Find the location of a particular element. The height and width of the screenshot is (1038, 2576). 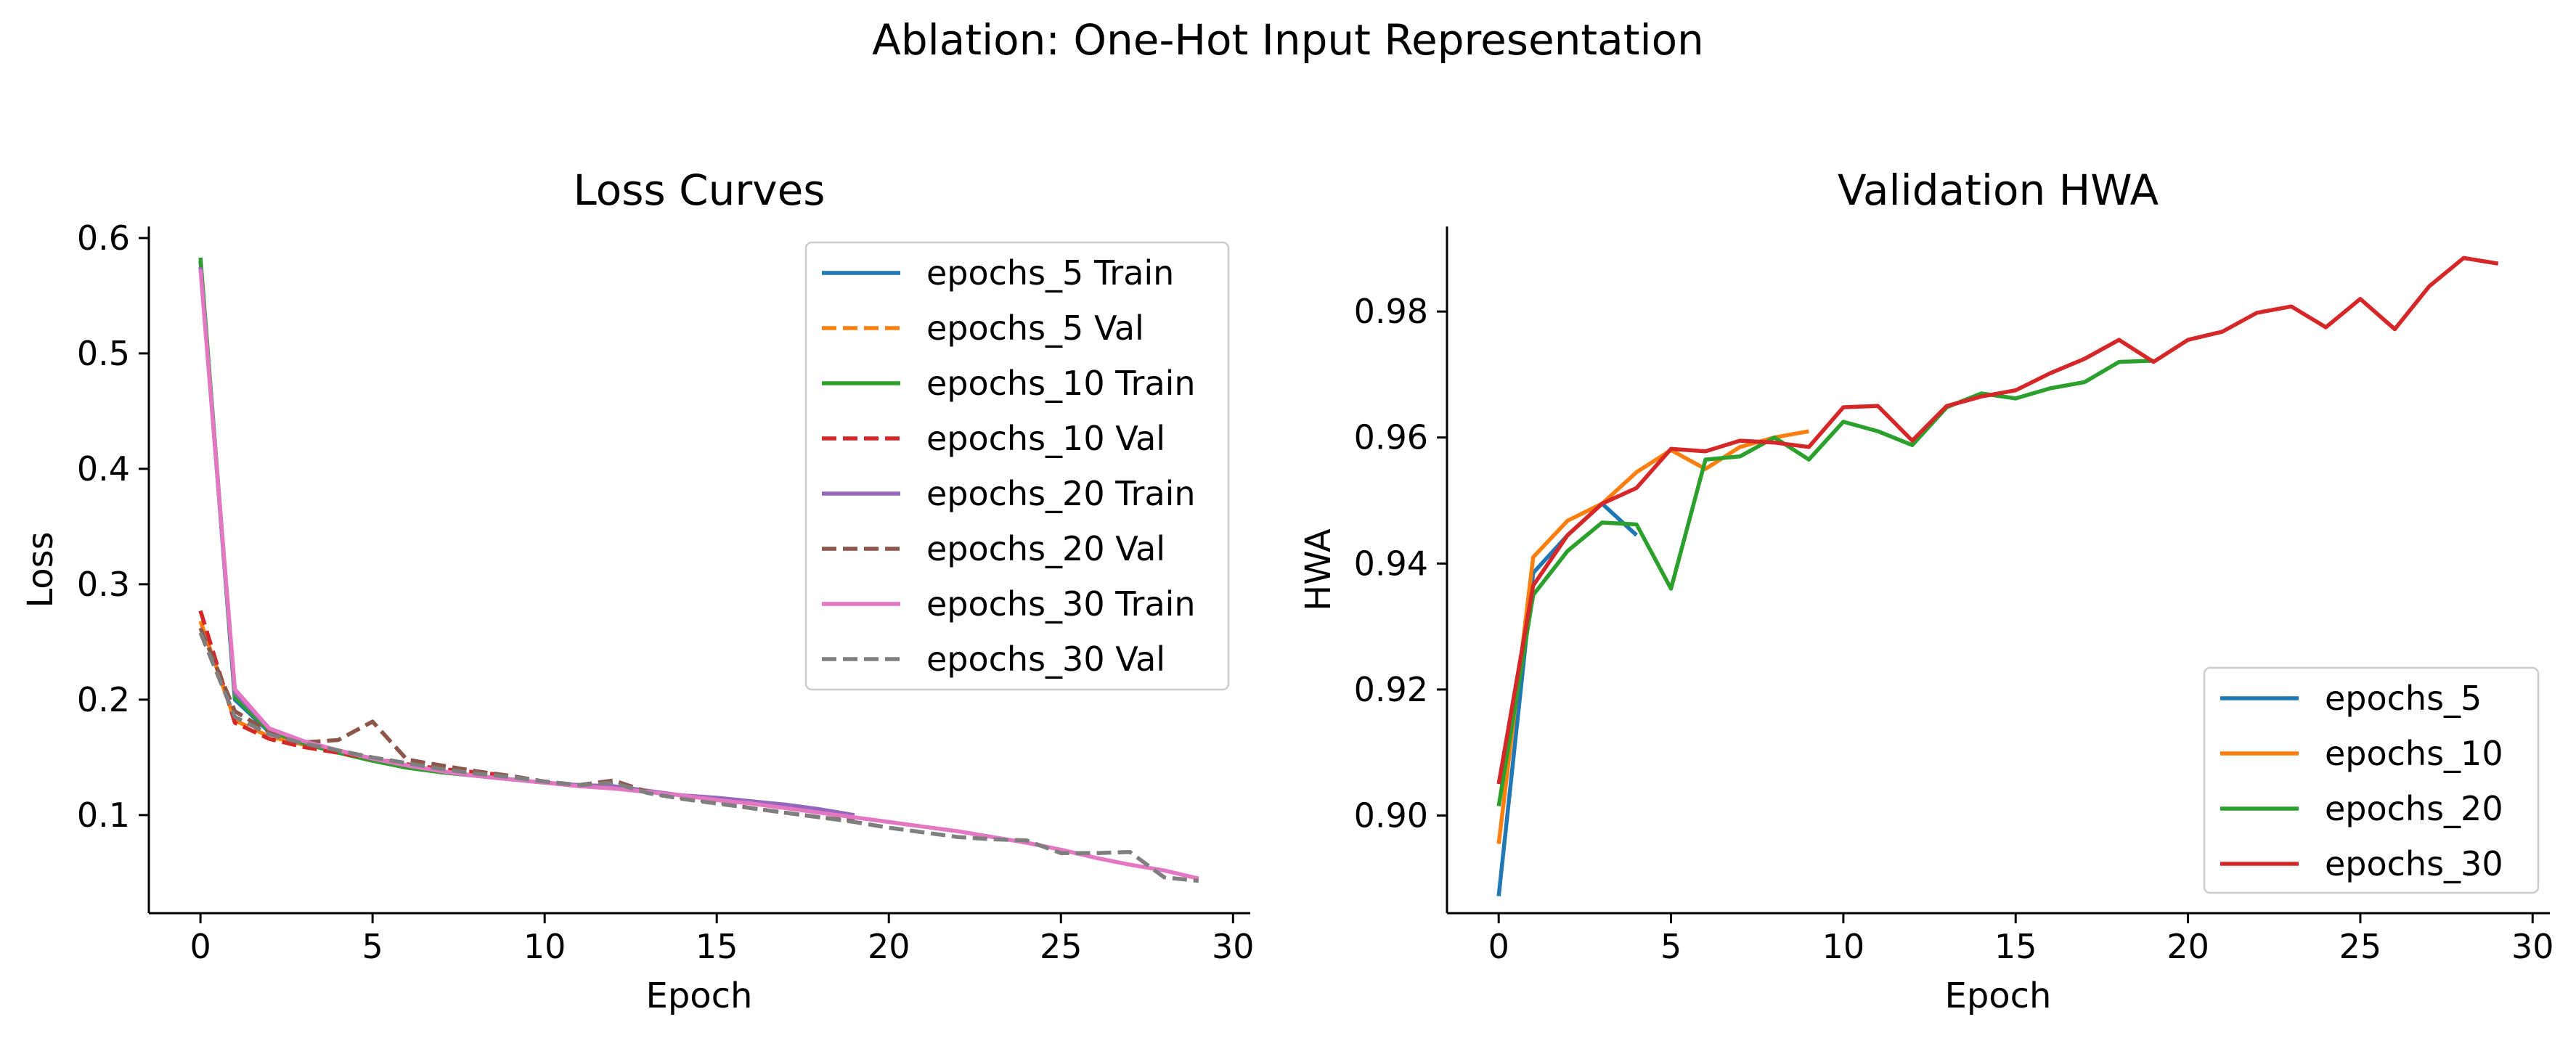

loss-legend-label-epochs-20-train: epochs_20 Train is located at coordinates (1061, 494).